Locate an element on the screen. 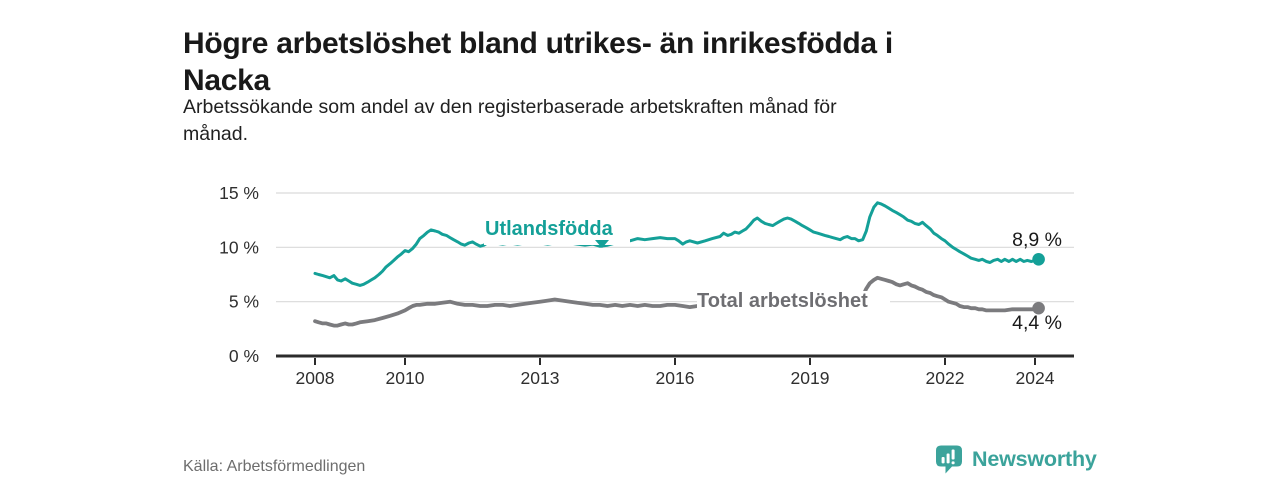 This screenshot has width=1280, height=480. series-end-dot-total is located at coordinates (1038, 308).